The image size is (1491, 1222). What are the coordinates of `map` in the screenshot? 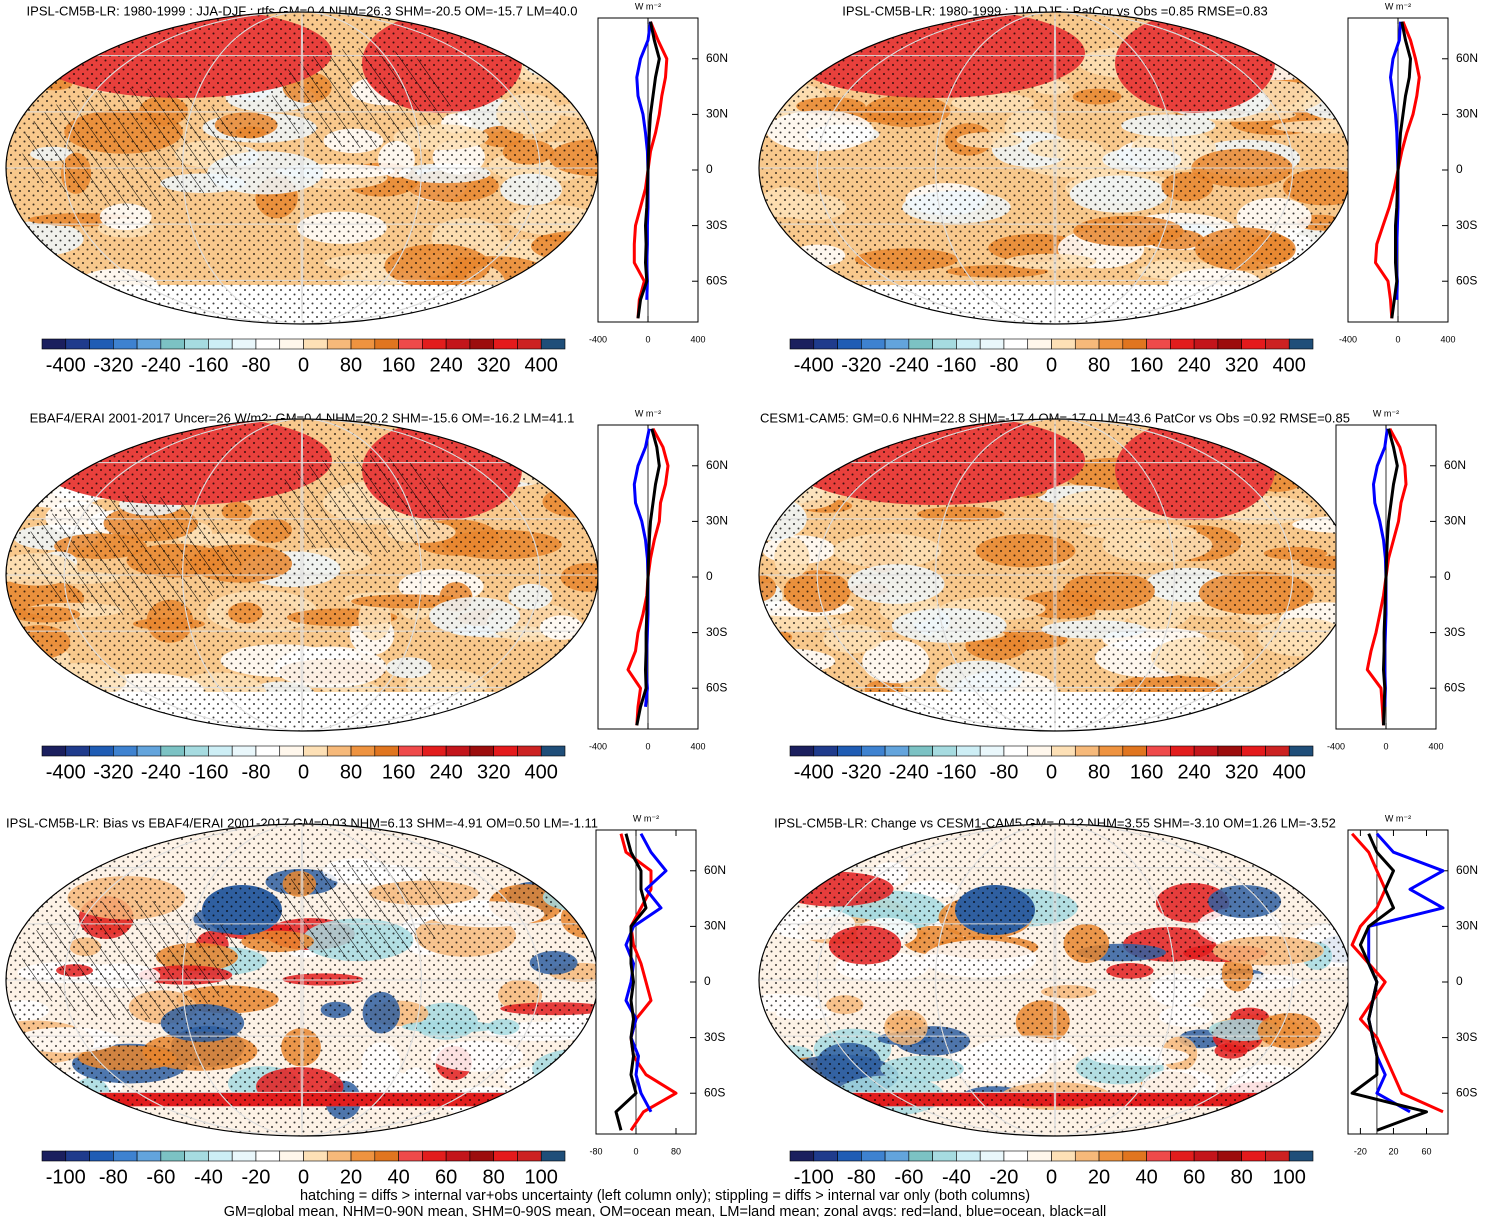 It's located at (302, 980).